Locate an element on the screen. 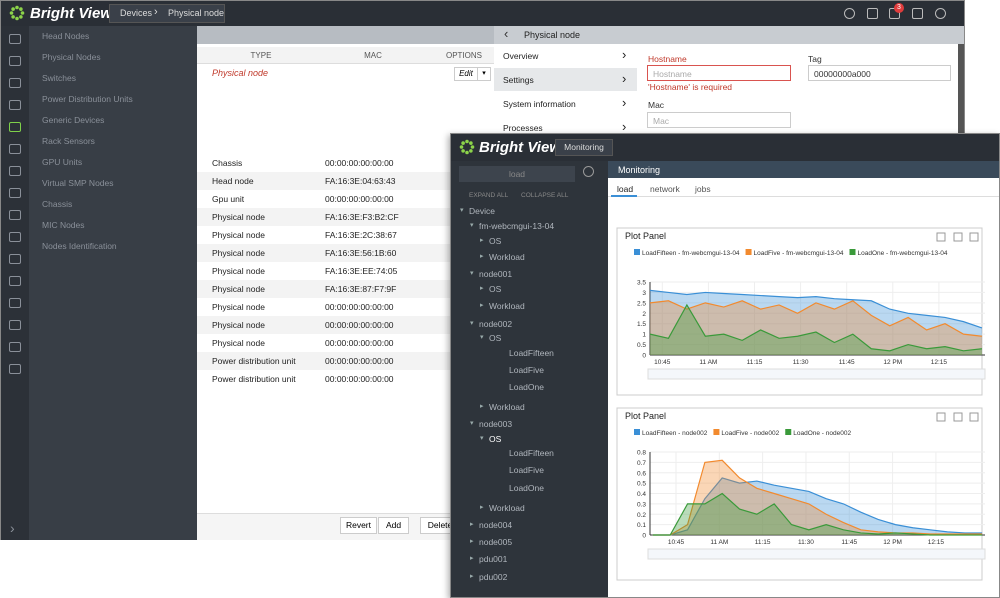 The height and width of the screenshot is (598, 1000). tab: jobs is located at coordinates (703, 189).